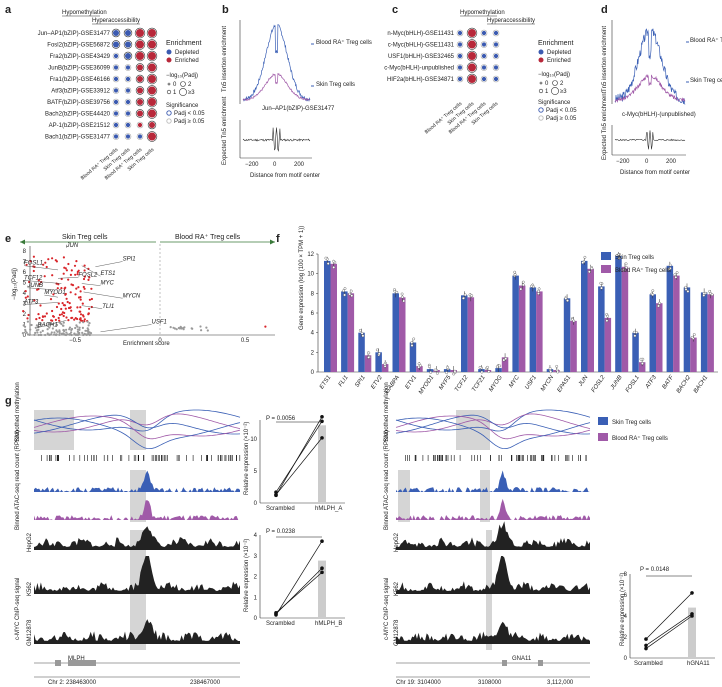  I want to click on a-size-1: 1, so click(175, 93).